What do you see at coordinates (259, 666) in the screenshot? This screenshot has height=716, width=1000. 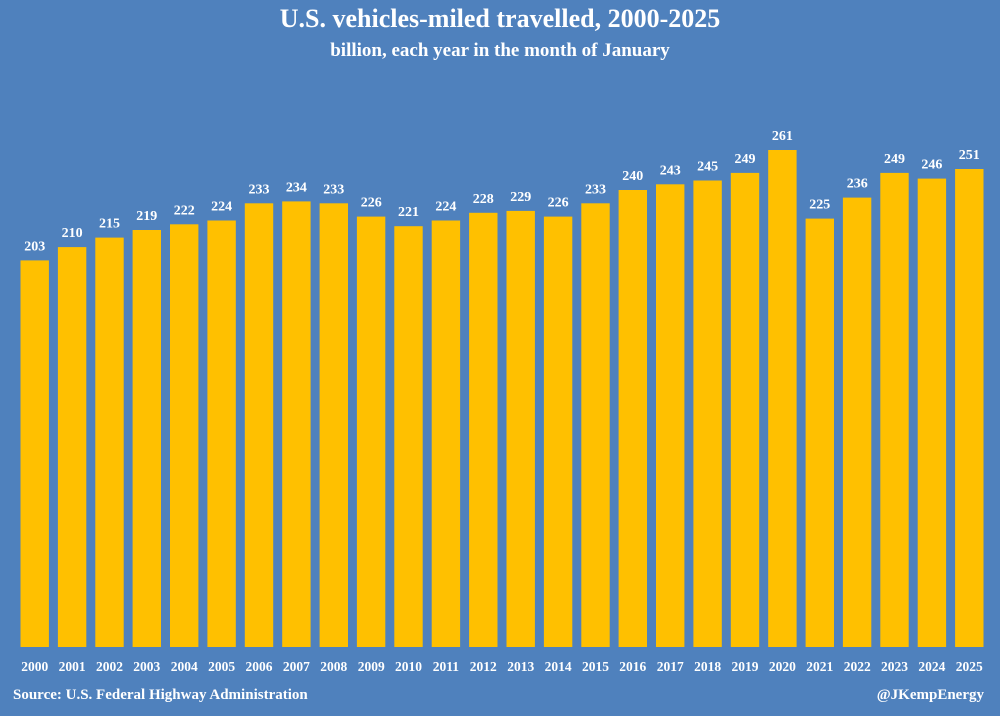 I see `x-tick-label-2006: 2006` at bounding box center [259, 666].